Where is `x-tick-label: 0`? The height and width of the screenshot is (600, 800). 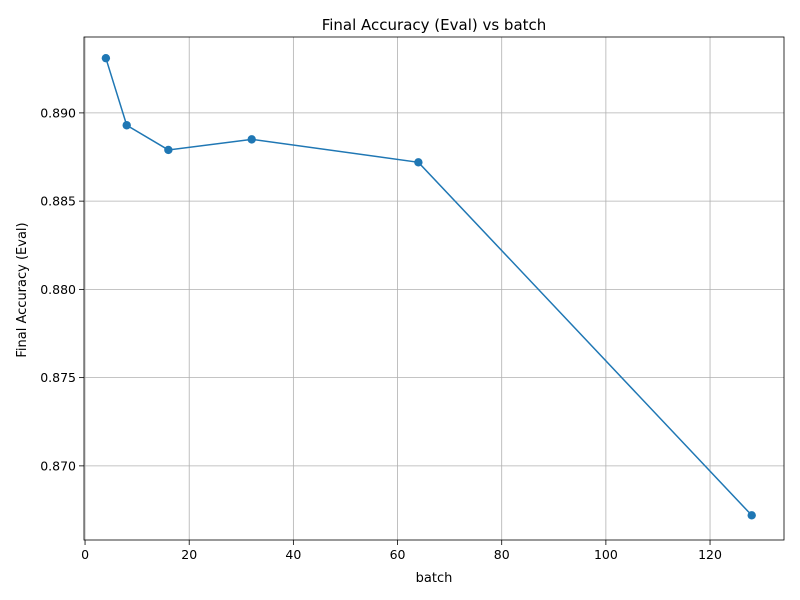
x-tick-label: 0 is located at coordinates (85, 554).